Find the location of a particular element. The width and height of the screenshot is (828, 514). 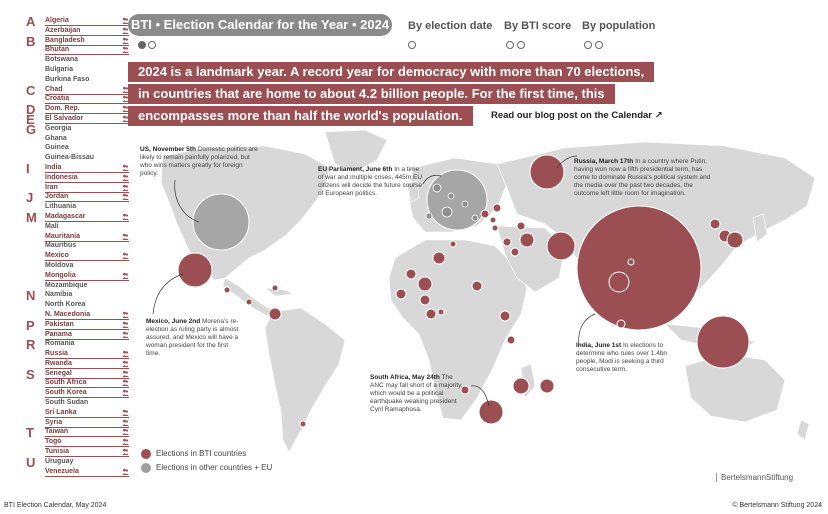

index-letter: N is located at coordinates (31, 296).